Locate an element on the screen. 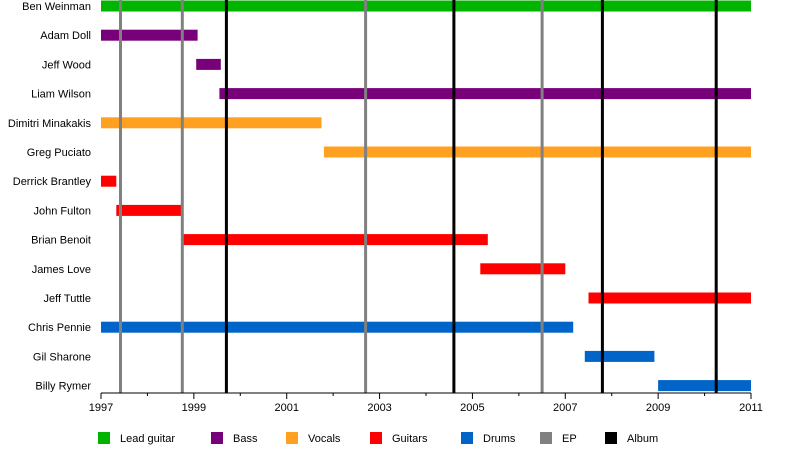 This screenshot has width=800, height=450. member-name-label: James Love is located at coordinates (61, 270).